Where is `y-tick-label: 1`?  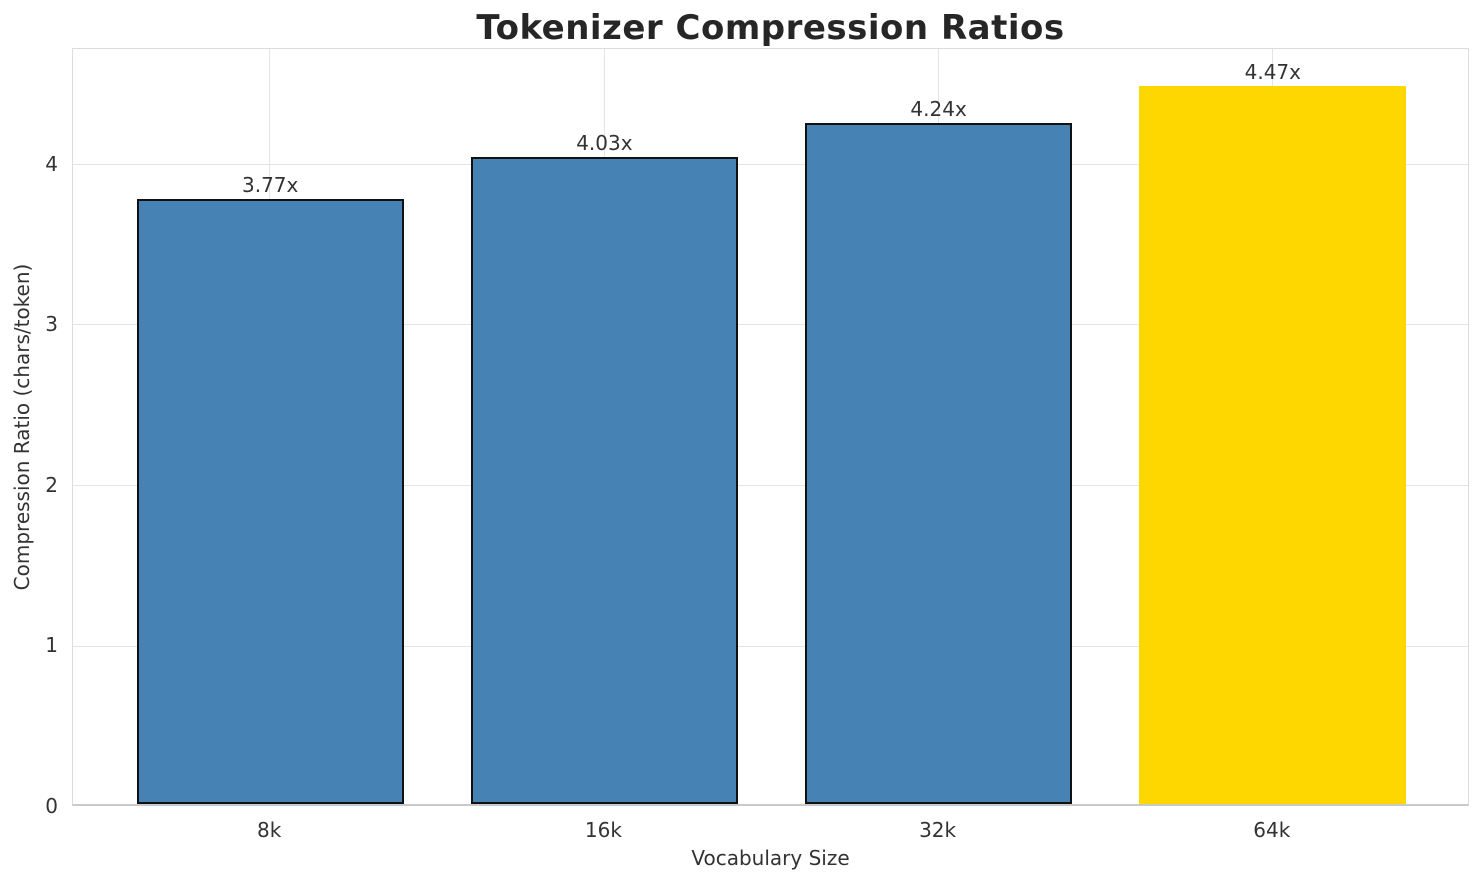
y-tick-label: 1 is located at coordinates (51, 645).